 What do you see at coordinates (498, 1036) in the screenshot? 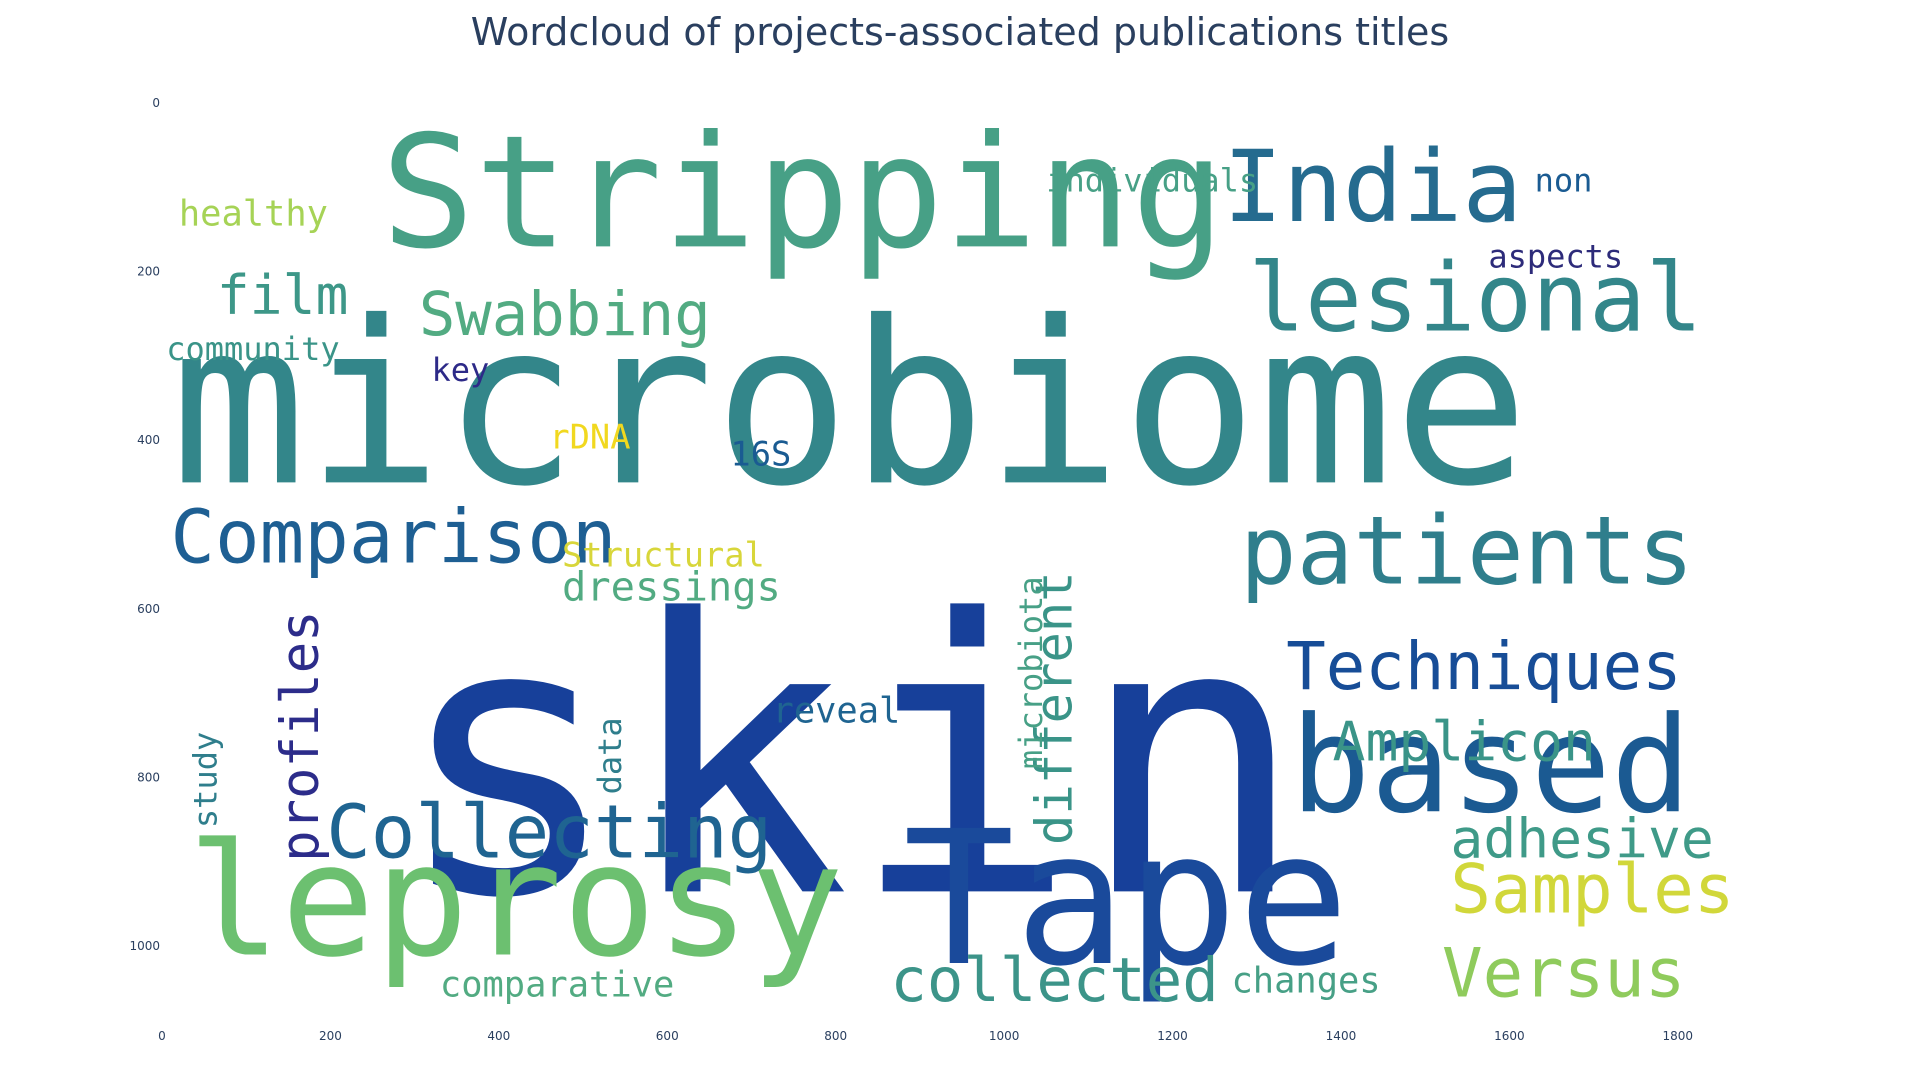
I see `x-tick-label: 400` at bounding box center [498, 1036].